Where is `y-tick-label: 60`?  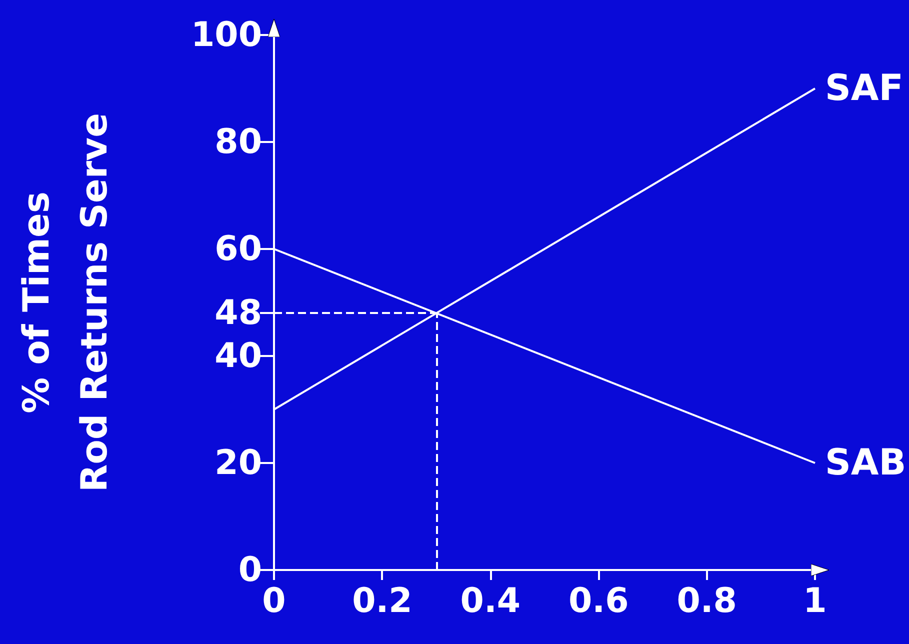
y-tick-label: 60 is located at coordinates (238, 249).